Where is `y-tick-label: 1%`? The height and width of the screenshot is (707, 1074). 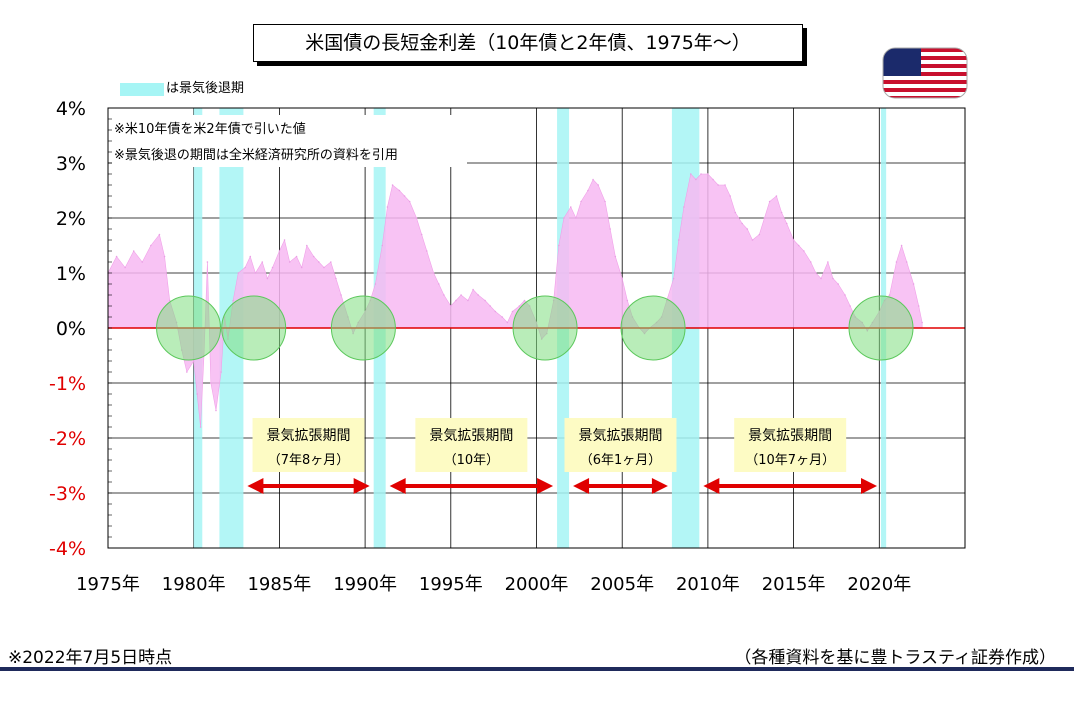
y-tick-label: 1% is located at coordinates (71, 274).